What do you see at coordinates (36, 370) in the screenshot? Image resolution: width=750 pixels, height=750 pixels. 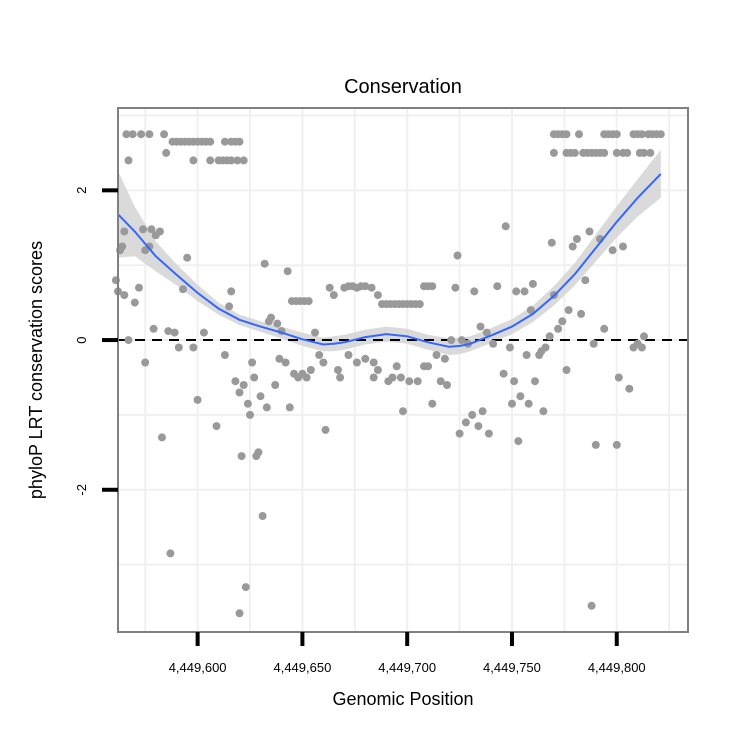 I see `y-axis-label: phyloP LRT conservation scores` at bounding box center [36, 370].